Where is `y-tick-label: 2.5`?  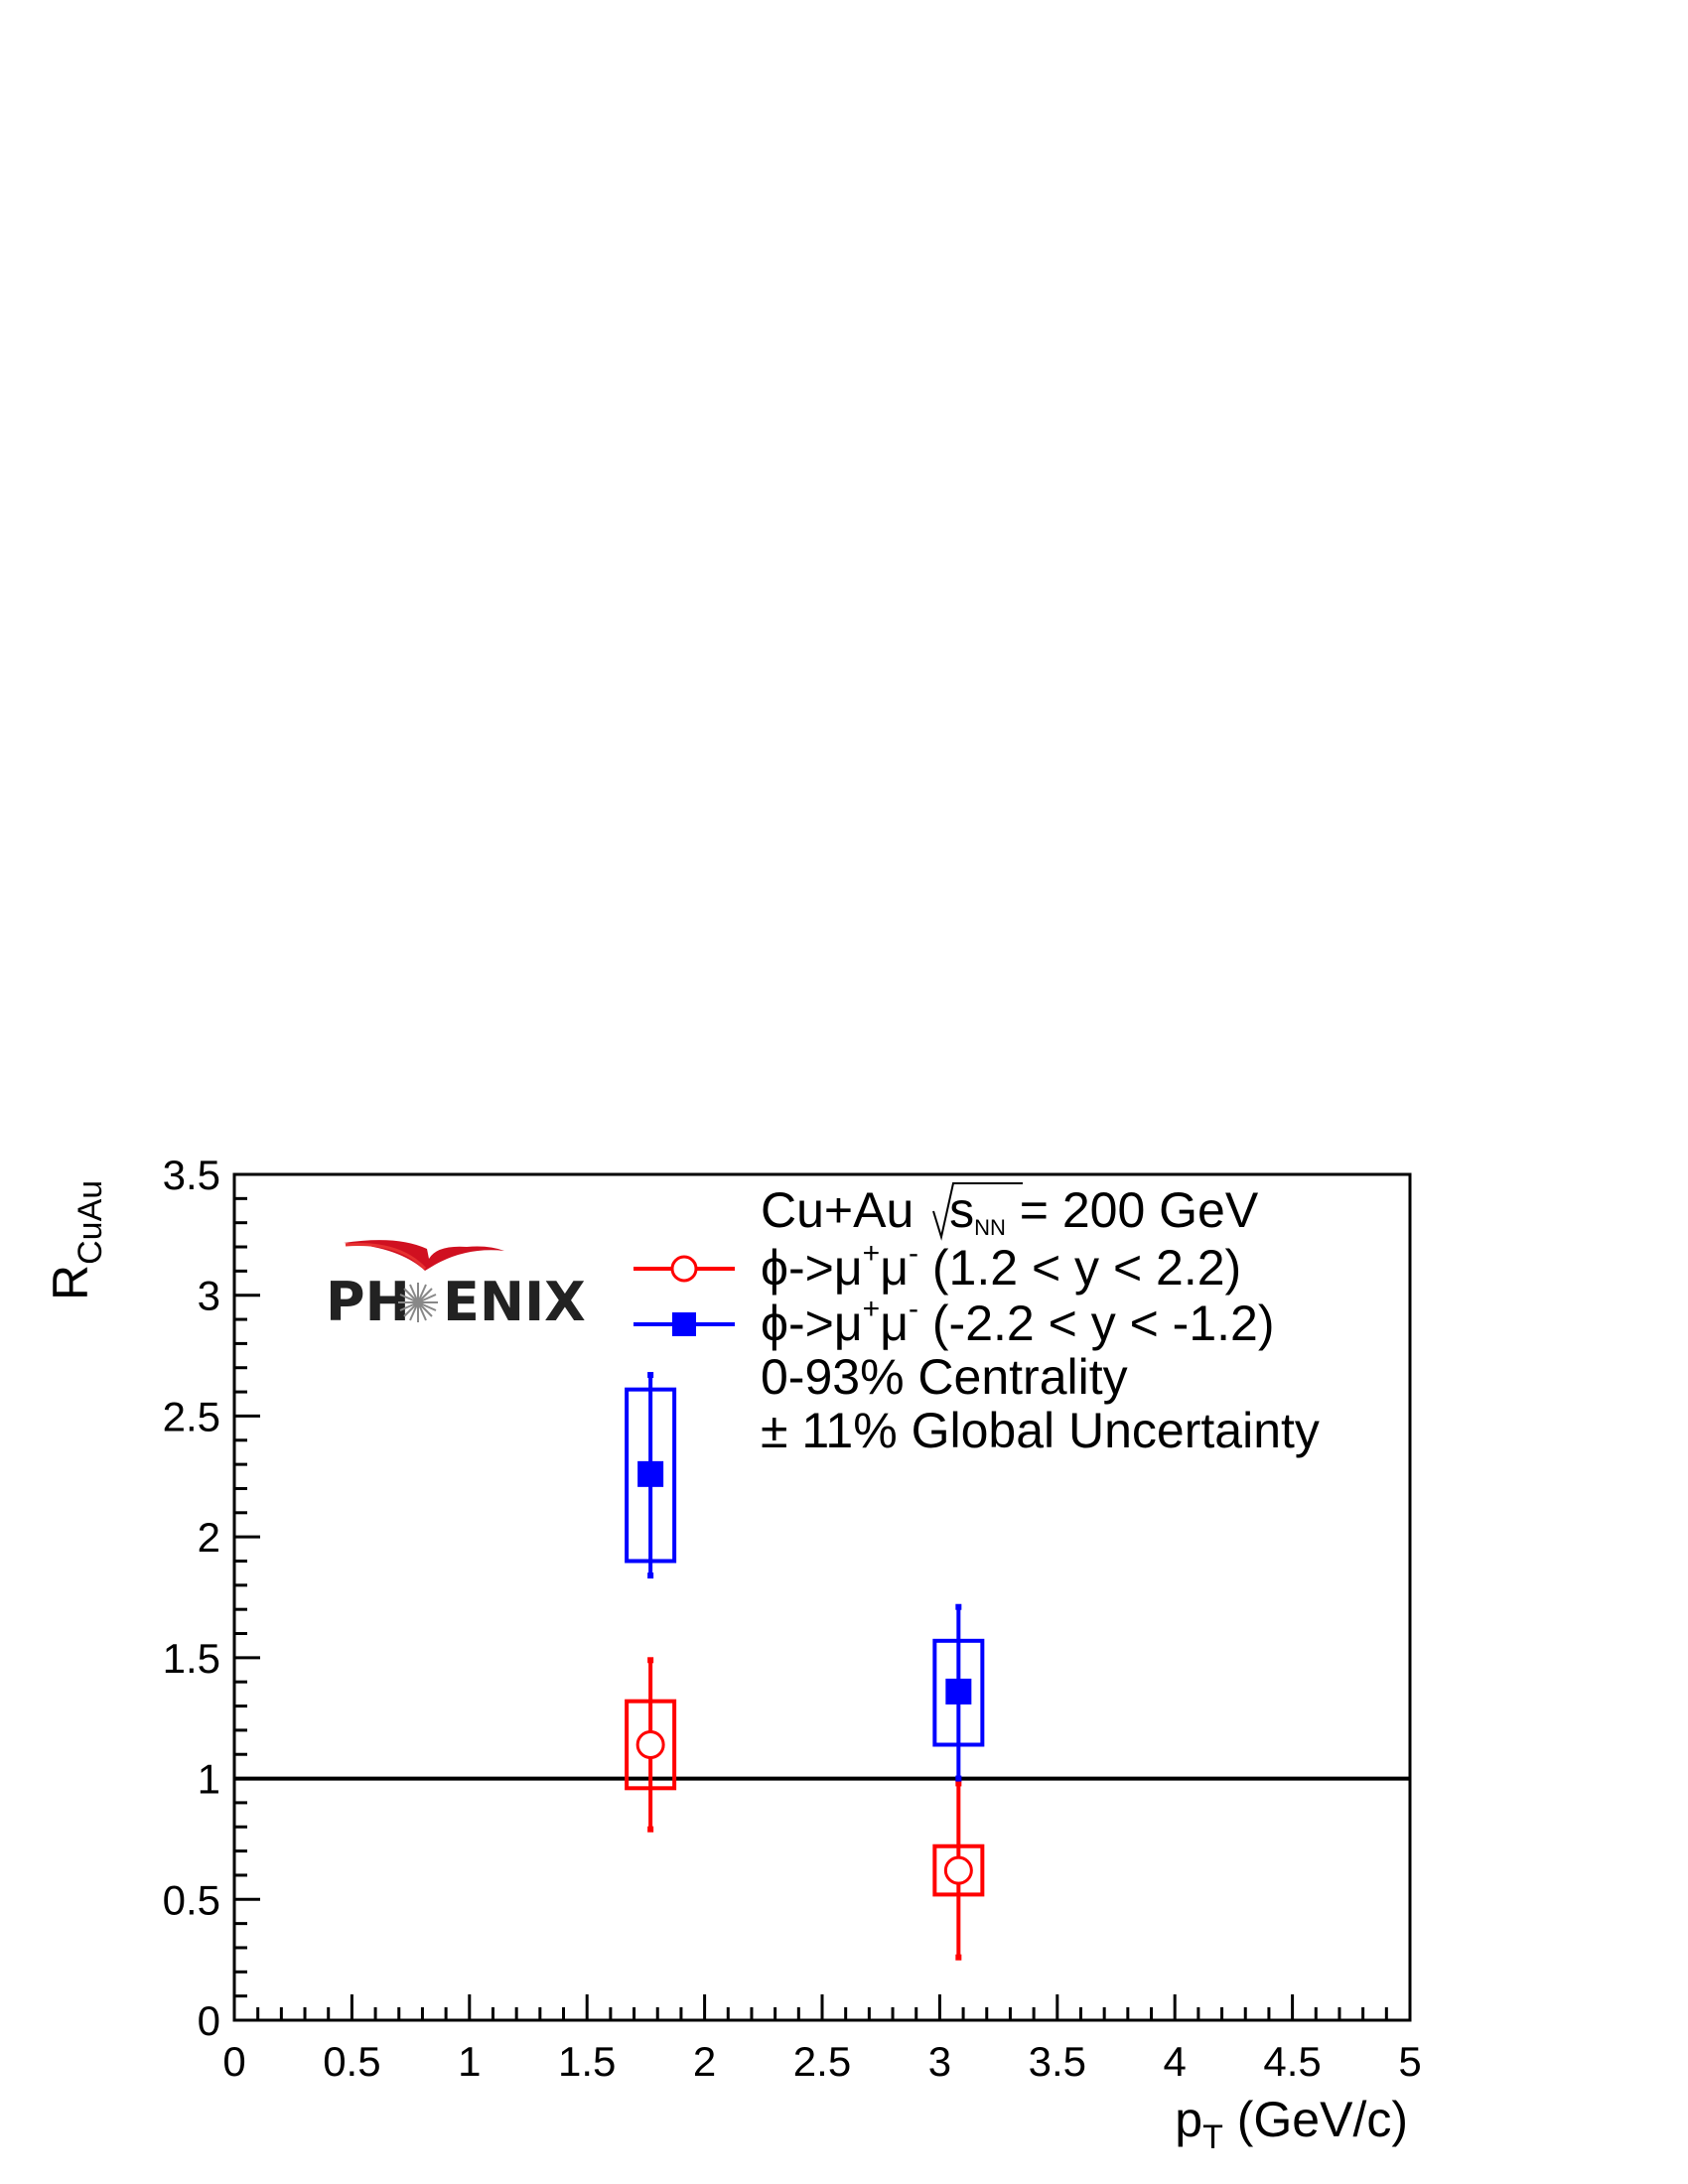 y-tick-label: 2.5 is located at coordinates (191, 1416).